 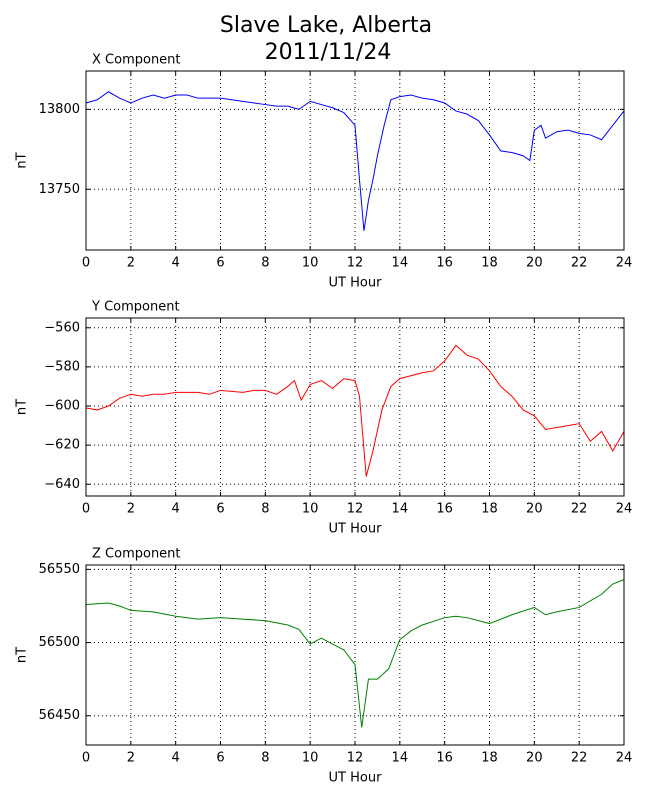 What do you see at coordinates (62, 327) in the screenshot?
I see `y-tick-label: −560` at bounding box center [62, 327].